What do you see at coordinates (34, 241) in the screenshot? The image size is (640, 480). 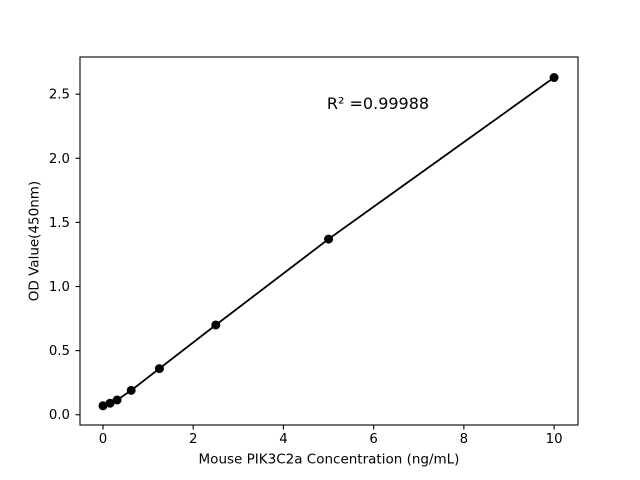 I see `y-axis-label: OD Value(450nm)` at bounding box center [34, 241].